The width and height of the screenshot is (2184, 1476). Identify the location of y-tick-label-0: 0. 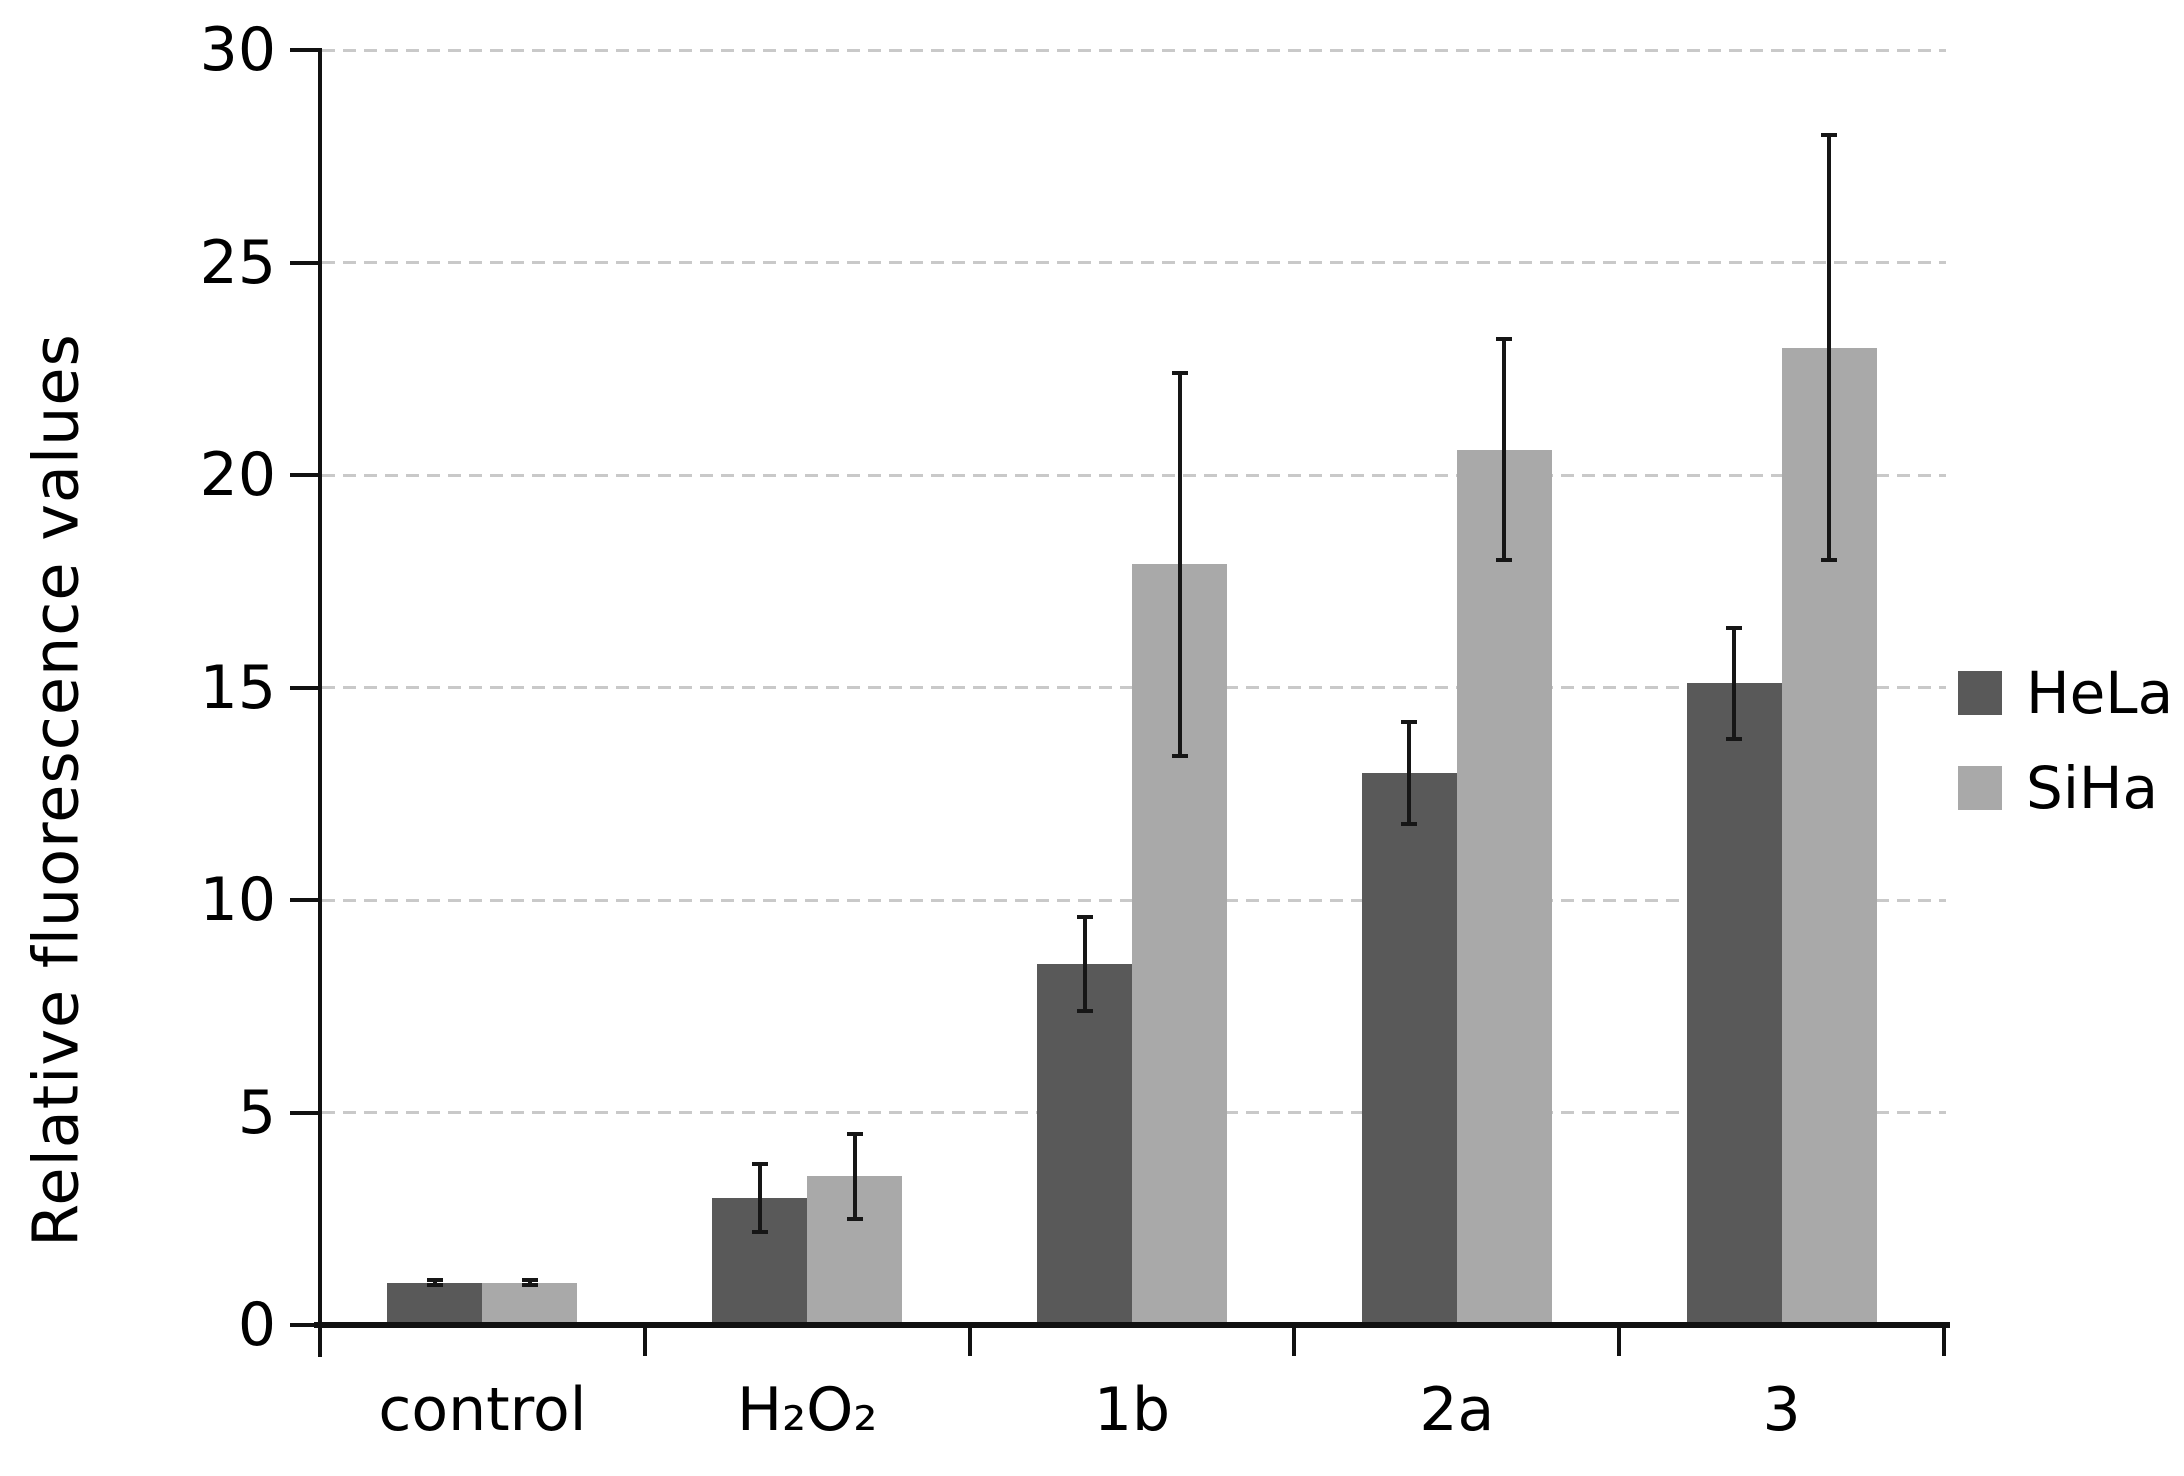
(256, 1325).